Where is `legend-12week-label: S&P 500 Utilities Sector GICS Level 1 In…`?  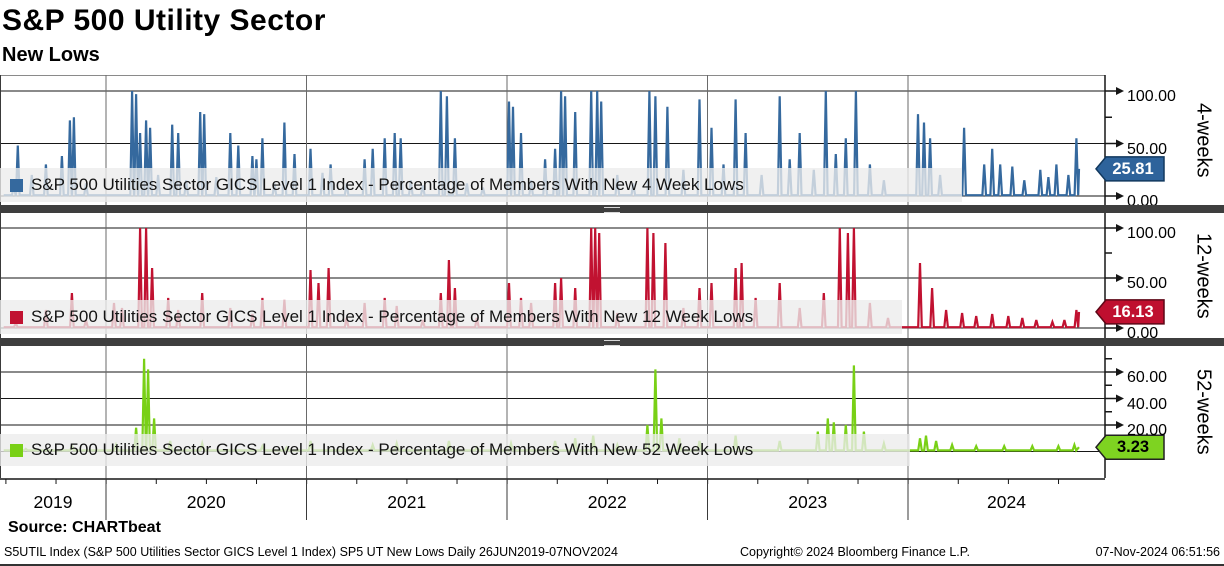 legend-12week-label: S&P 500 Utilities Sector GICS Level 1 In… is located at coordinates (392, 316).